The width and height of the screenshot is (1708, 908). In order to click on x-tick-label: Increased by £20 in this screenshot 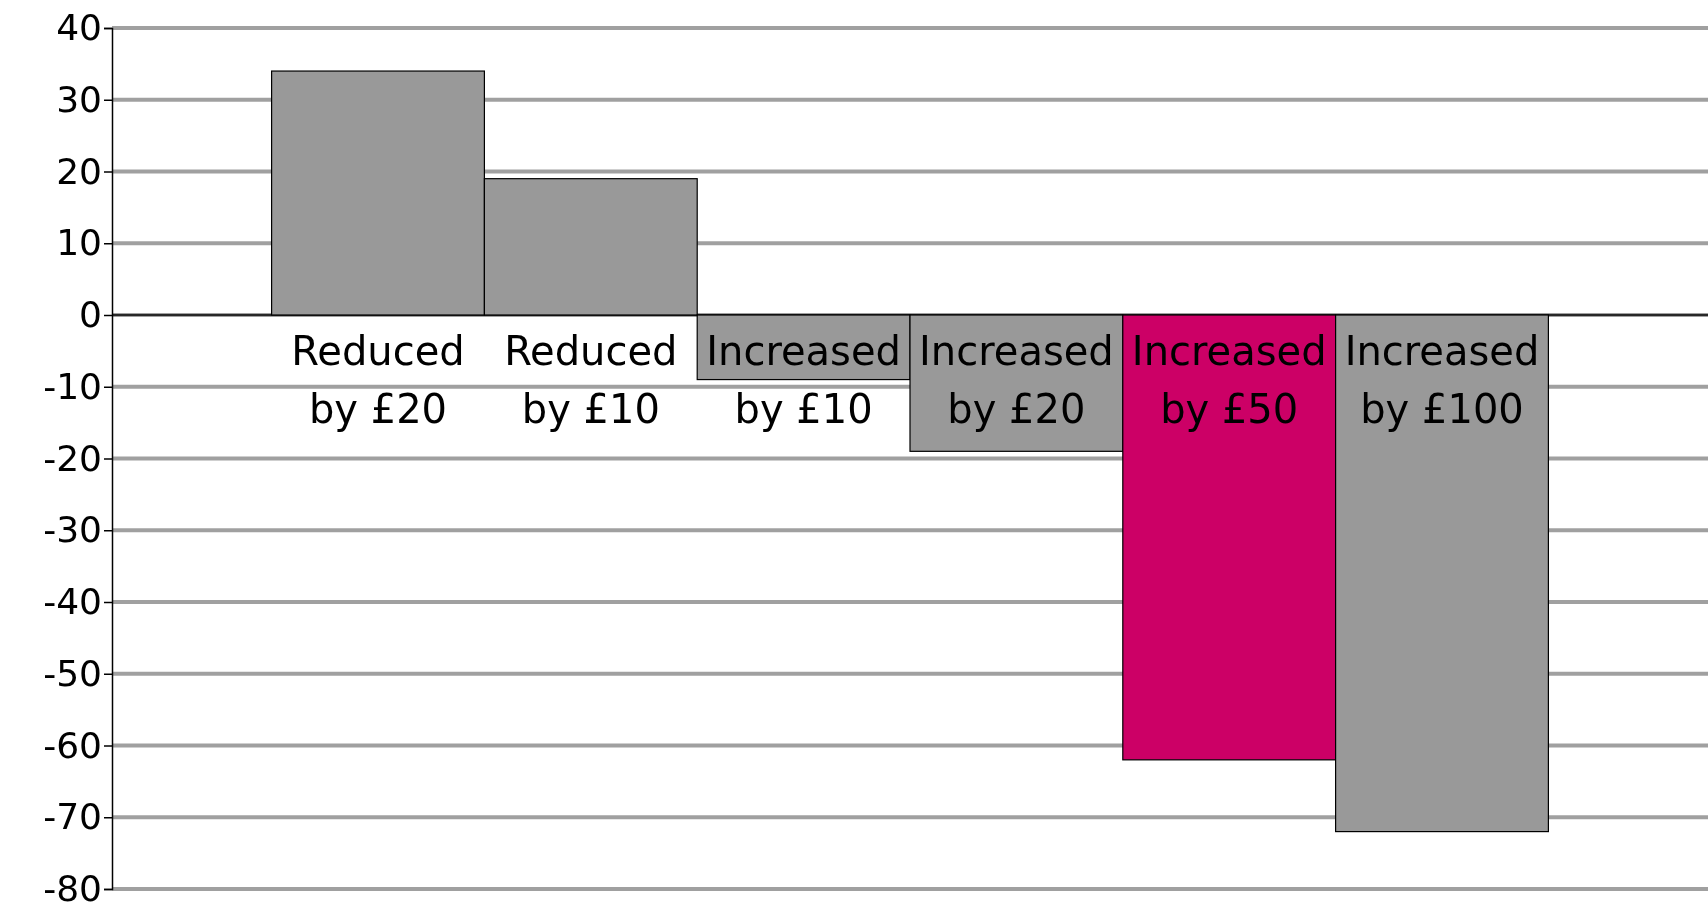, I will do `click(1016, 380)`.